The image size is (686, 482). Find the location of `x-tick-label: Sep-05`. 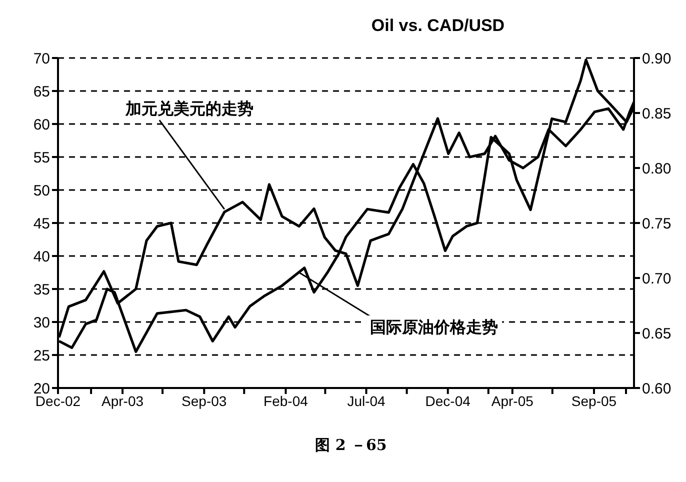

x-tick-label: Sep-05 is located at coordinates (594, 400).